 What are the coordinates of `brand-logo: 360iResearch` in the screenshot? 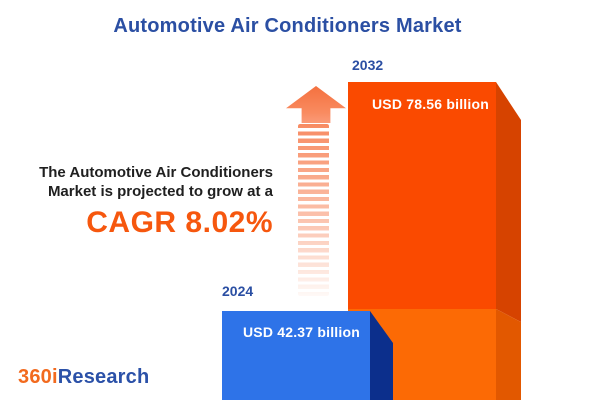 It's located at (83, 377).